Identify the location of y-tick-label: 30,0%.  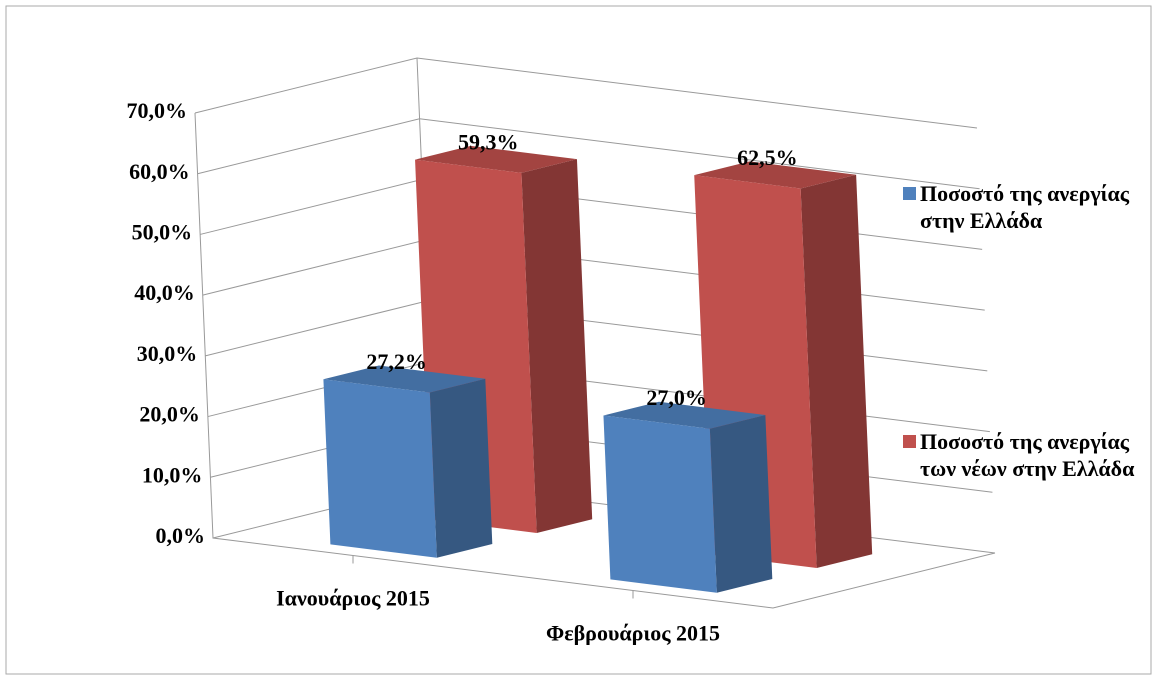
(167, 353).